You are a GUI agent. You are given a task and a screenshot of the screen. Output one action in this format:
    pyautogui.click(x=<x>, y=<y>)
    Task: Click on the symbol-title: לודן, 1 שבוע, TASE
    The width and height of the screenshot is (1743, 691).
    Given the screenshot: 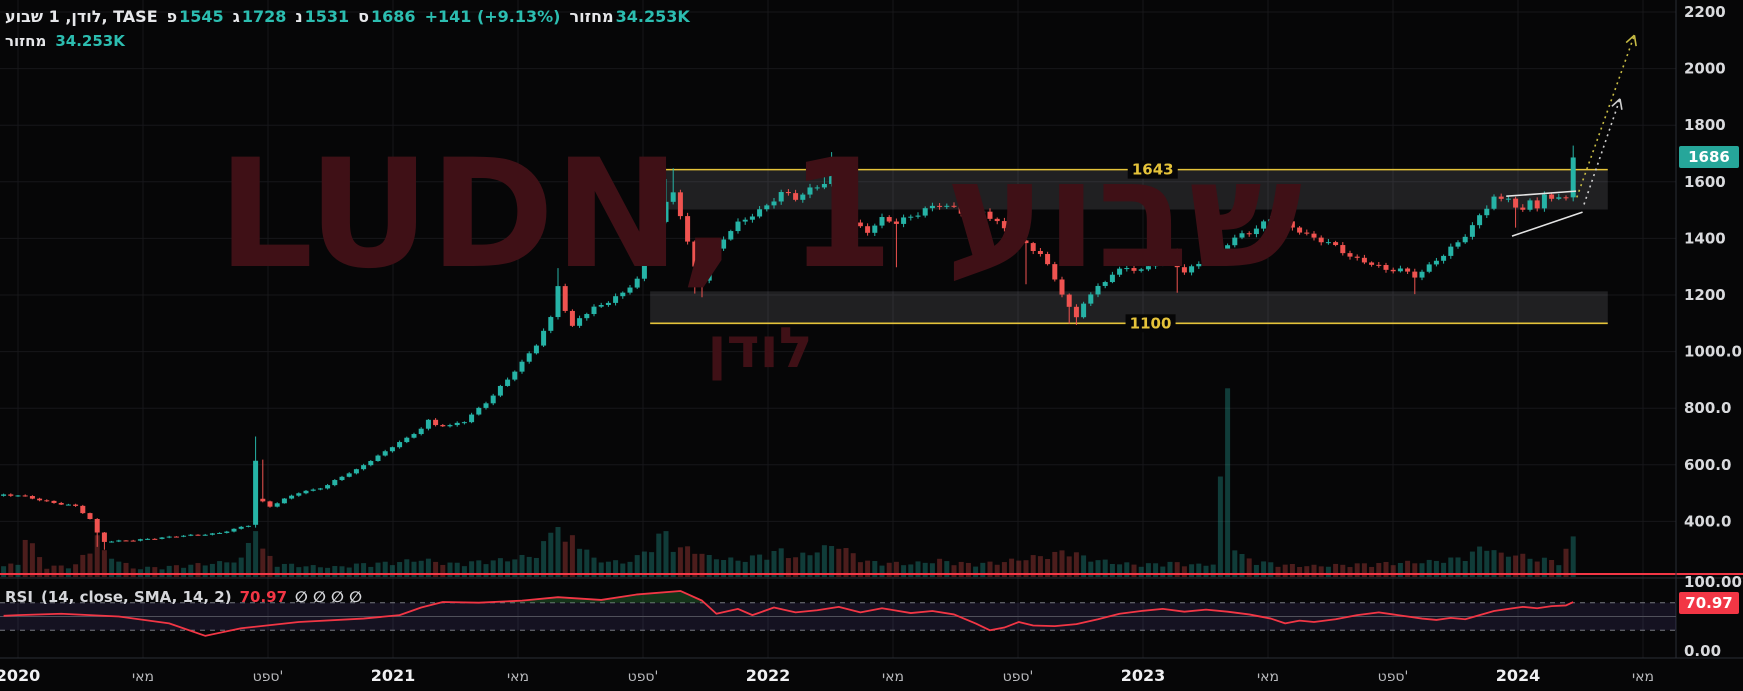 What is the action you would take?
    pyautogui.click(x=81, y=16)
    